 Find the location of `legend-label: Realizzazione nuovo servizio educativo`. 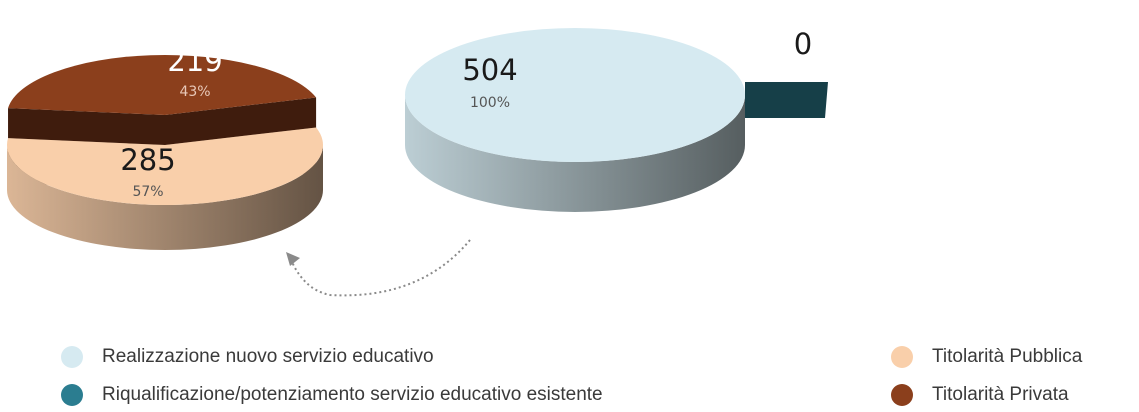

legend-label: Realizzazione nuovo servizio educativo is located at coordinates (268, 356).